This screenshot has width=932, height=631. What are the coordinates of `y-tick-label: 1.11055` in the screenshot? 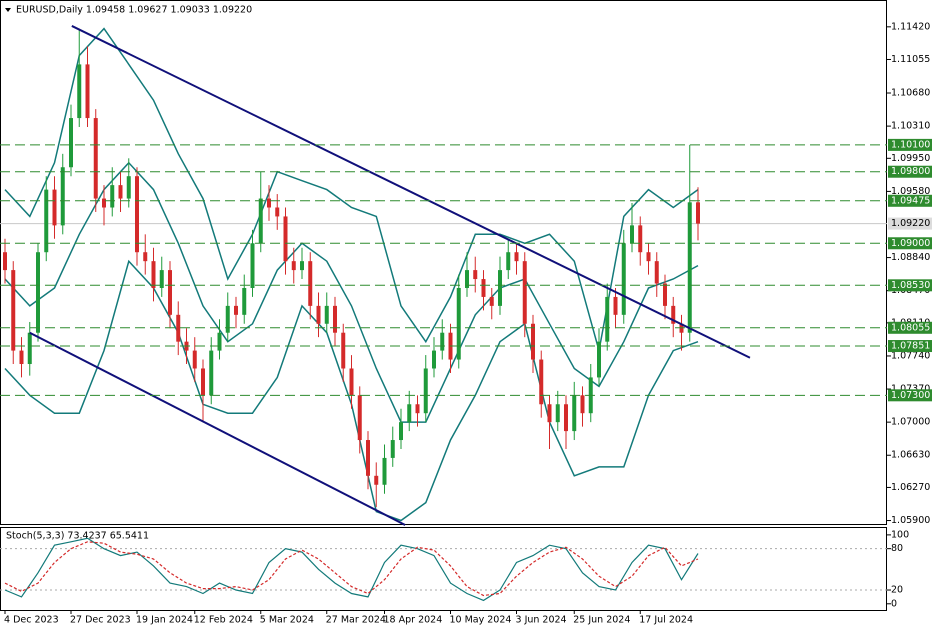 It's located at (910, 59).